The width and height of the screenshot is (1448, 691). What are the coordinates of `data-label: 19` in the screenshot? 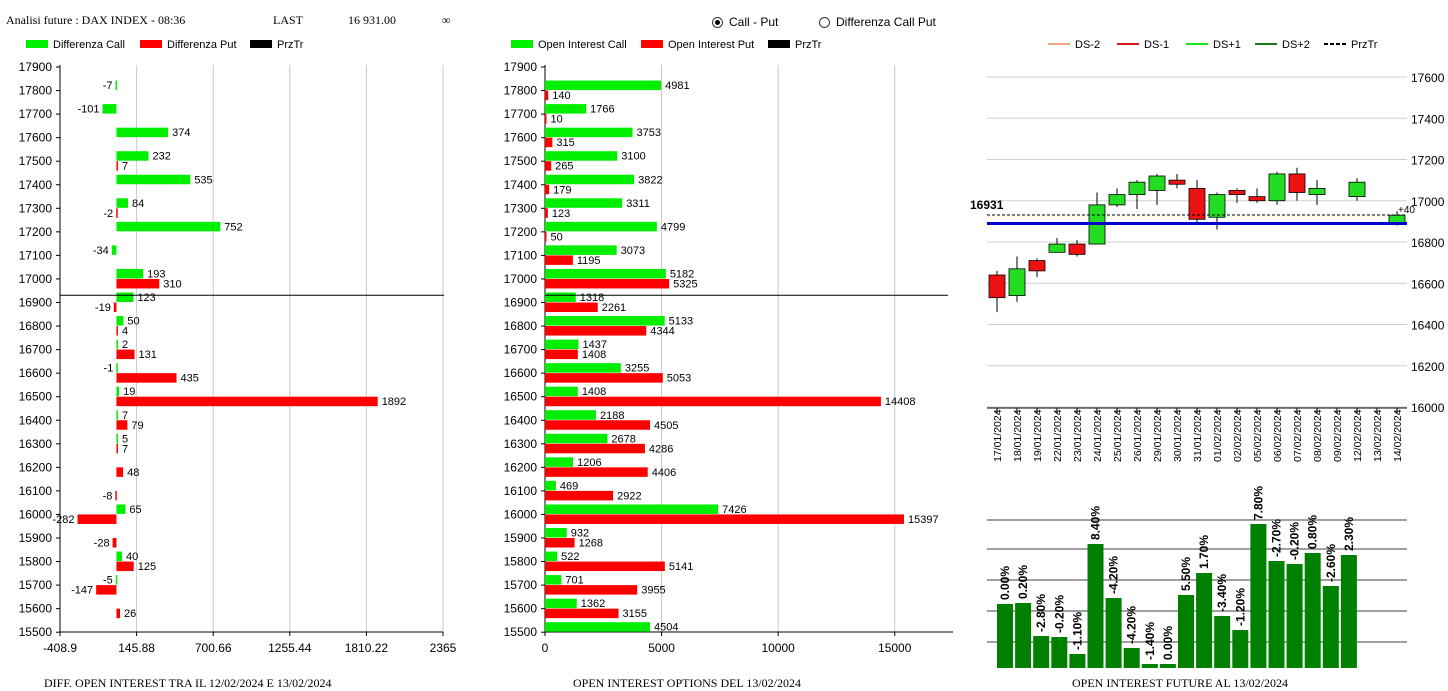 It's located at (129, 392).